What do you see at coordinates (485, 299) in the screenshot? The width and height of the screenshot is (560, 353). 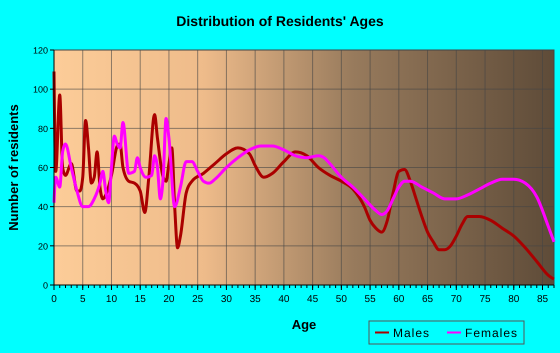 I see `x-tick-label: 75` at bounding box center [485, 299].